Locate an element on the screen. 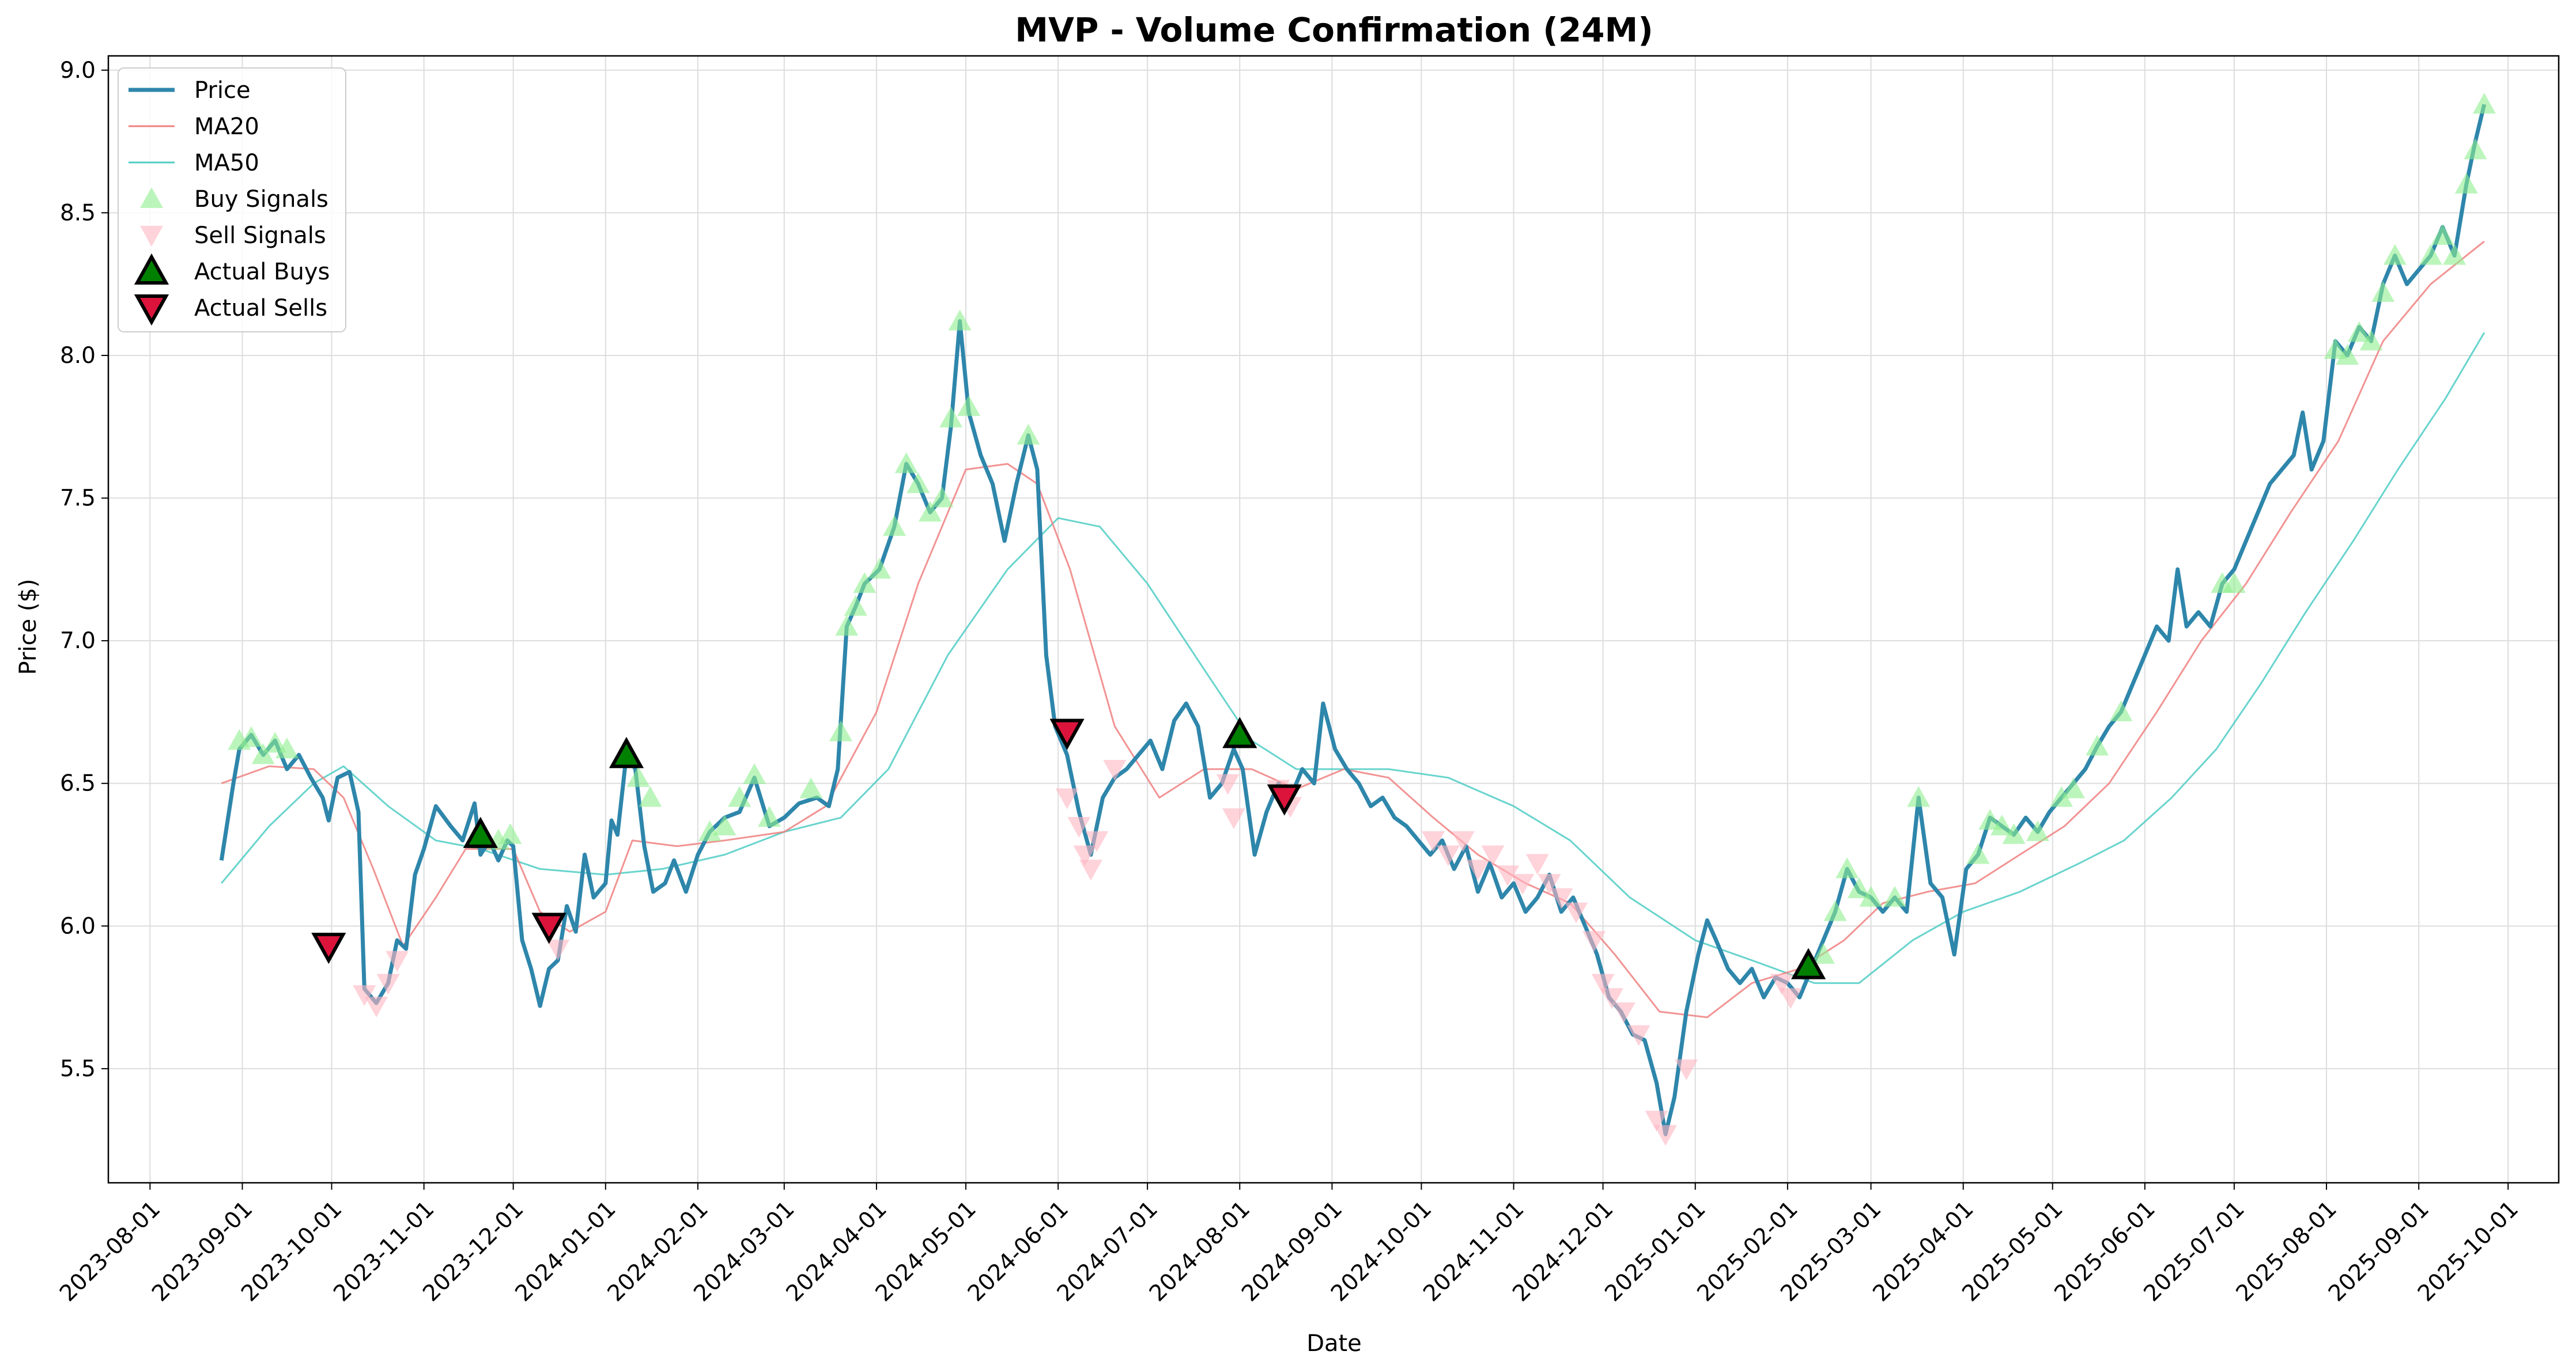 This screenshot has width=2576, height=1366. y-tick-label: 9.0 is located at coordinates (78, 71).